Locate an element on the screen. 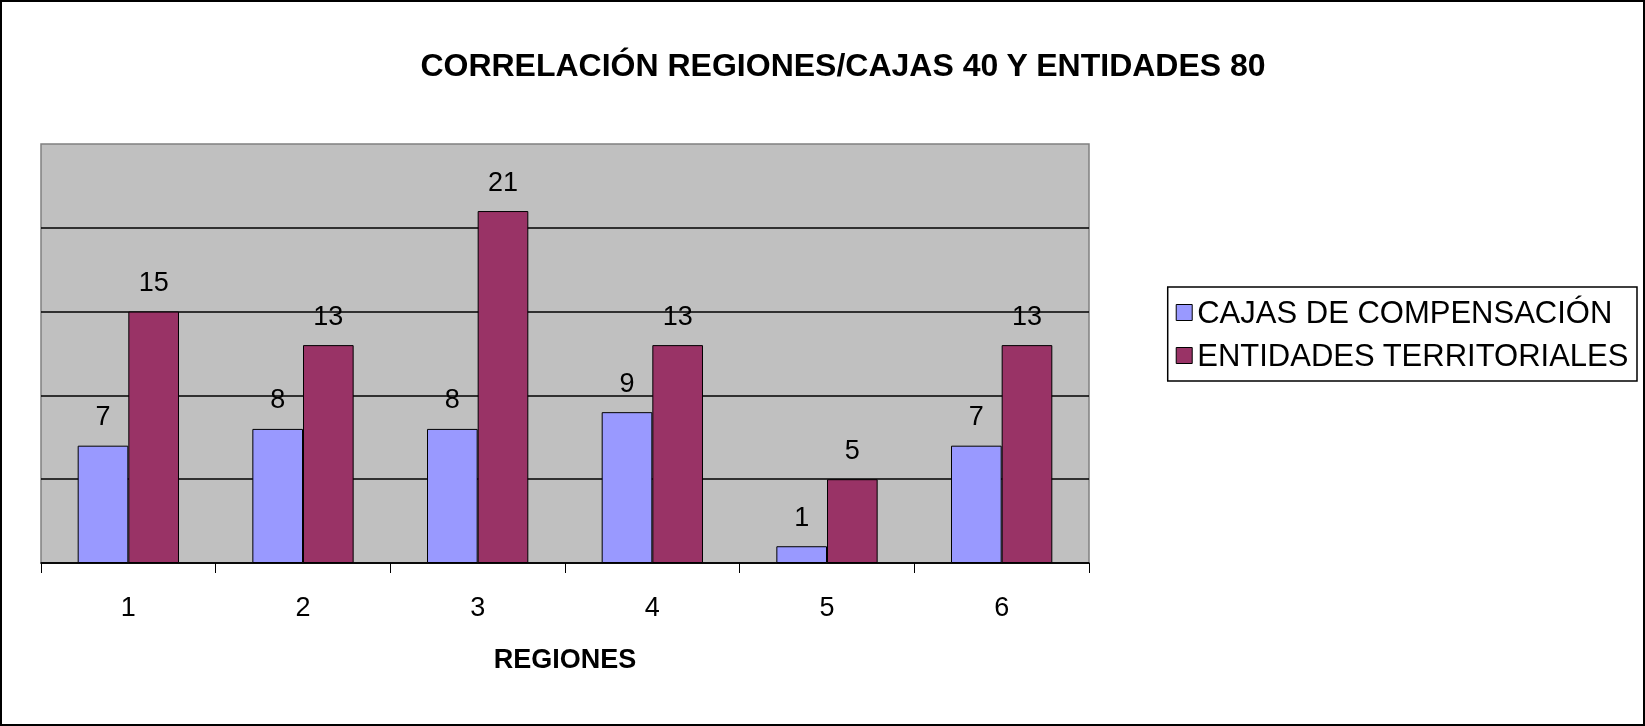 This screenshot has height=726, width=1645. chart-title: CORRELACIÓN REGIONES/CAJAS 40 Y ENTIDADES 80 is located at coordinates (843, 65).